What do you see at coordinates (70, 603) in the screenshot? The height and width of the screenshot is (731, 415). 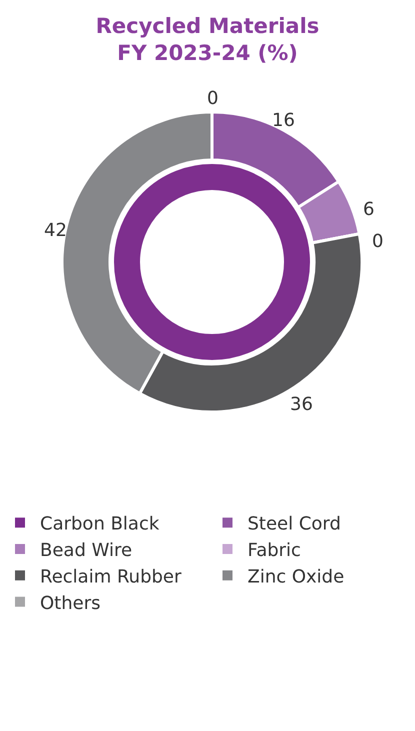 I see `legend-label: Others` at bounding box center [70, 603].